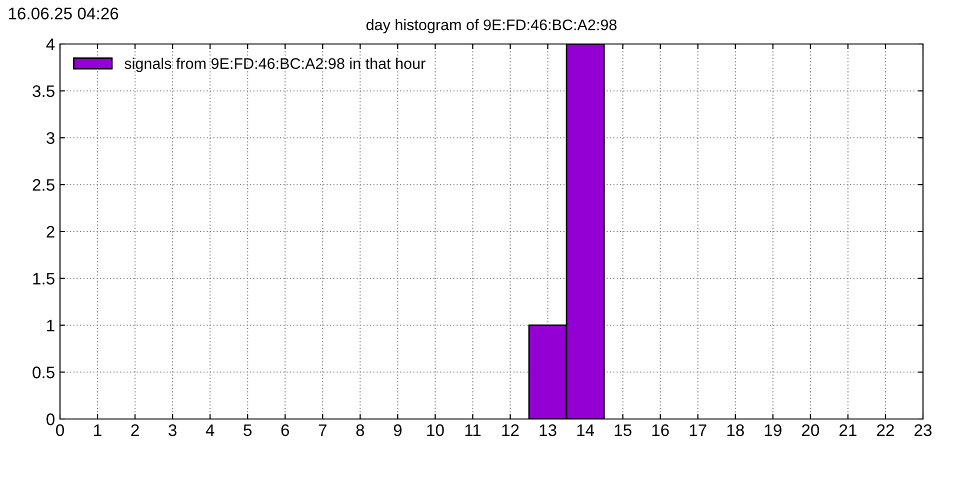 The image size is (960, 480). What do you see at coordinates (322, 430) in the screenshot?
I see `x-tick-label: 7` at bounding box center [322, 430].